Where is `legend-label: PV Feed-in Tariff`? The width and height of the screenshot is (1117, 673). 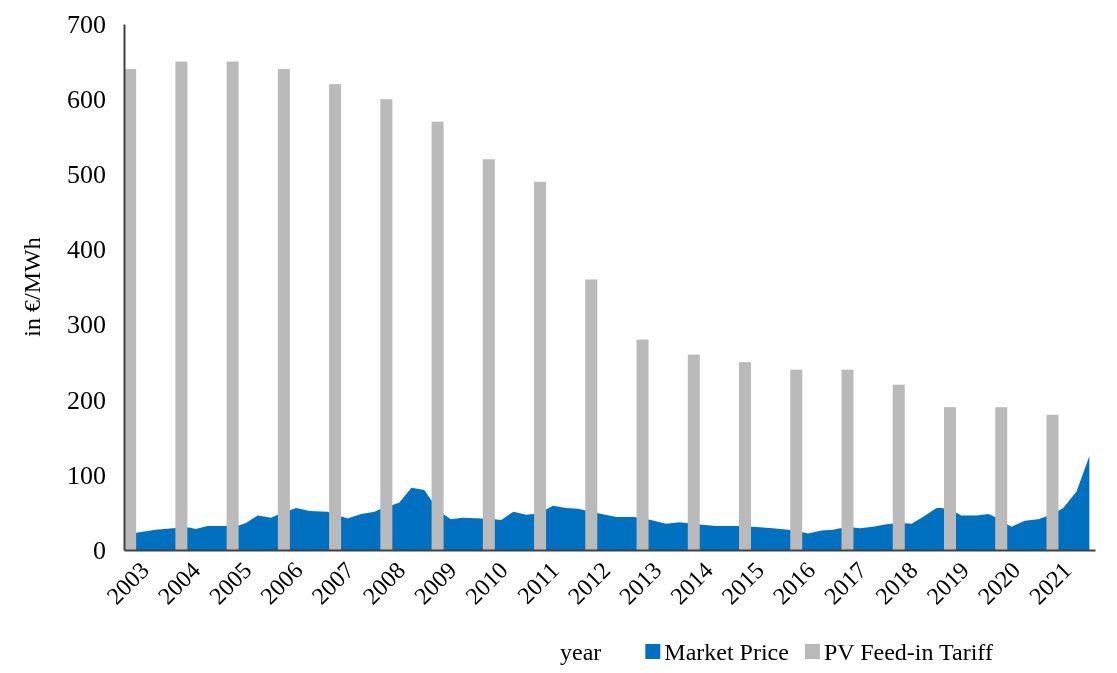 legend-label: PV Feed-in Tariff is located at coordinates (908, 652).